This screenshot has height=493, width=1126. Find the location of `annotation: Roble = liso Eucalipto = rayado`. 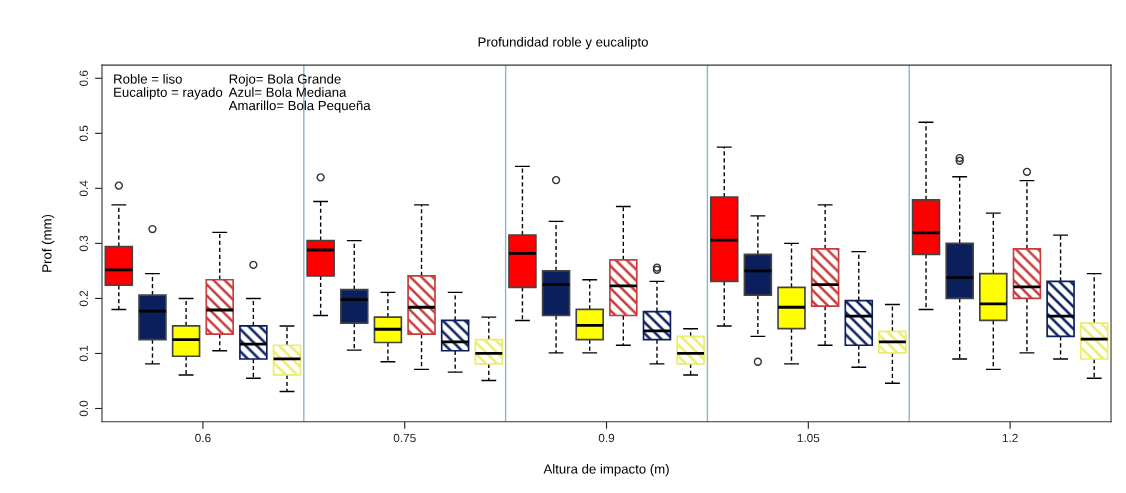

annotation: Roble = liso Eucalipto = rayado is located at coordinates (168, 86).